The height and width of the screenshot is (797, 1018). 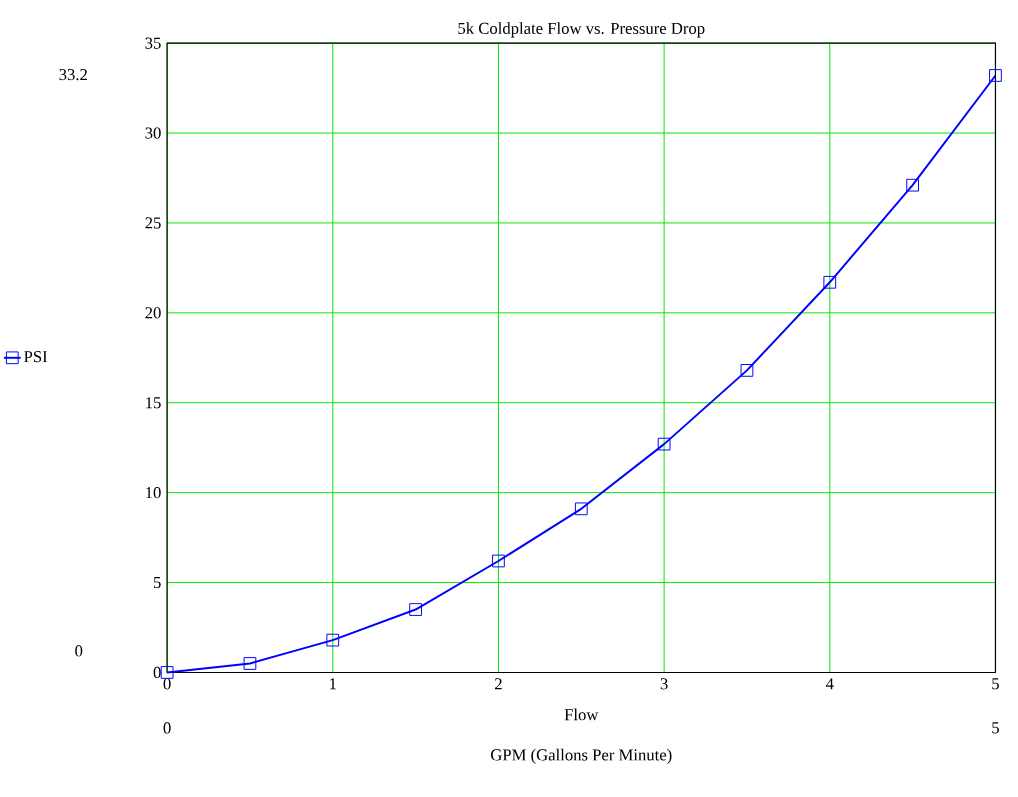 What do you see at coordinates (153, 223) in the screenshot?
I see `y-tick-label: 25` at bounding box center [153, 223].